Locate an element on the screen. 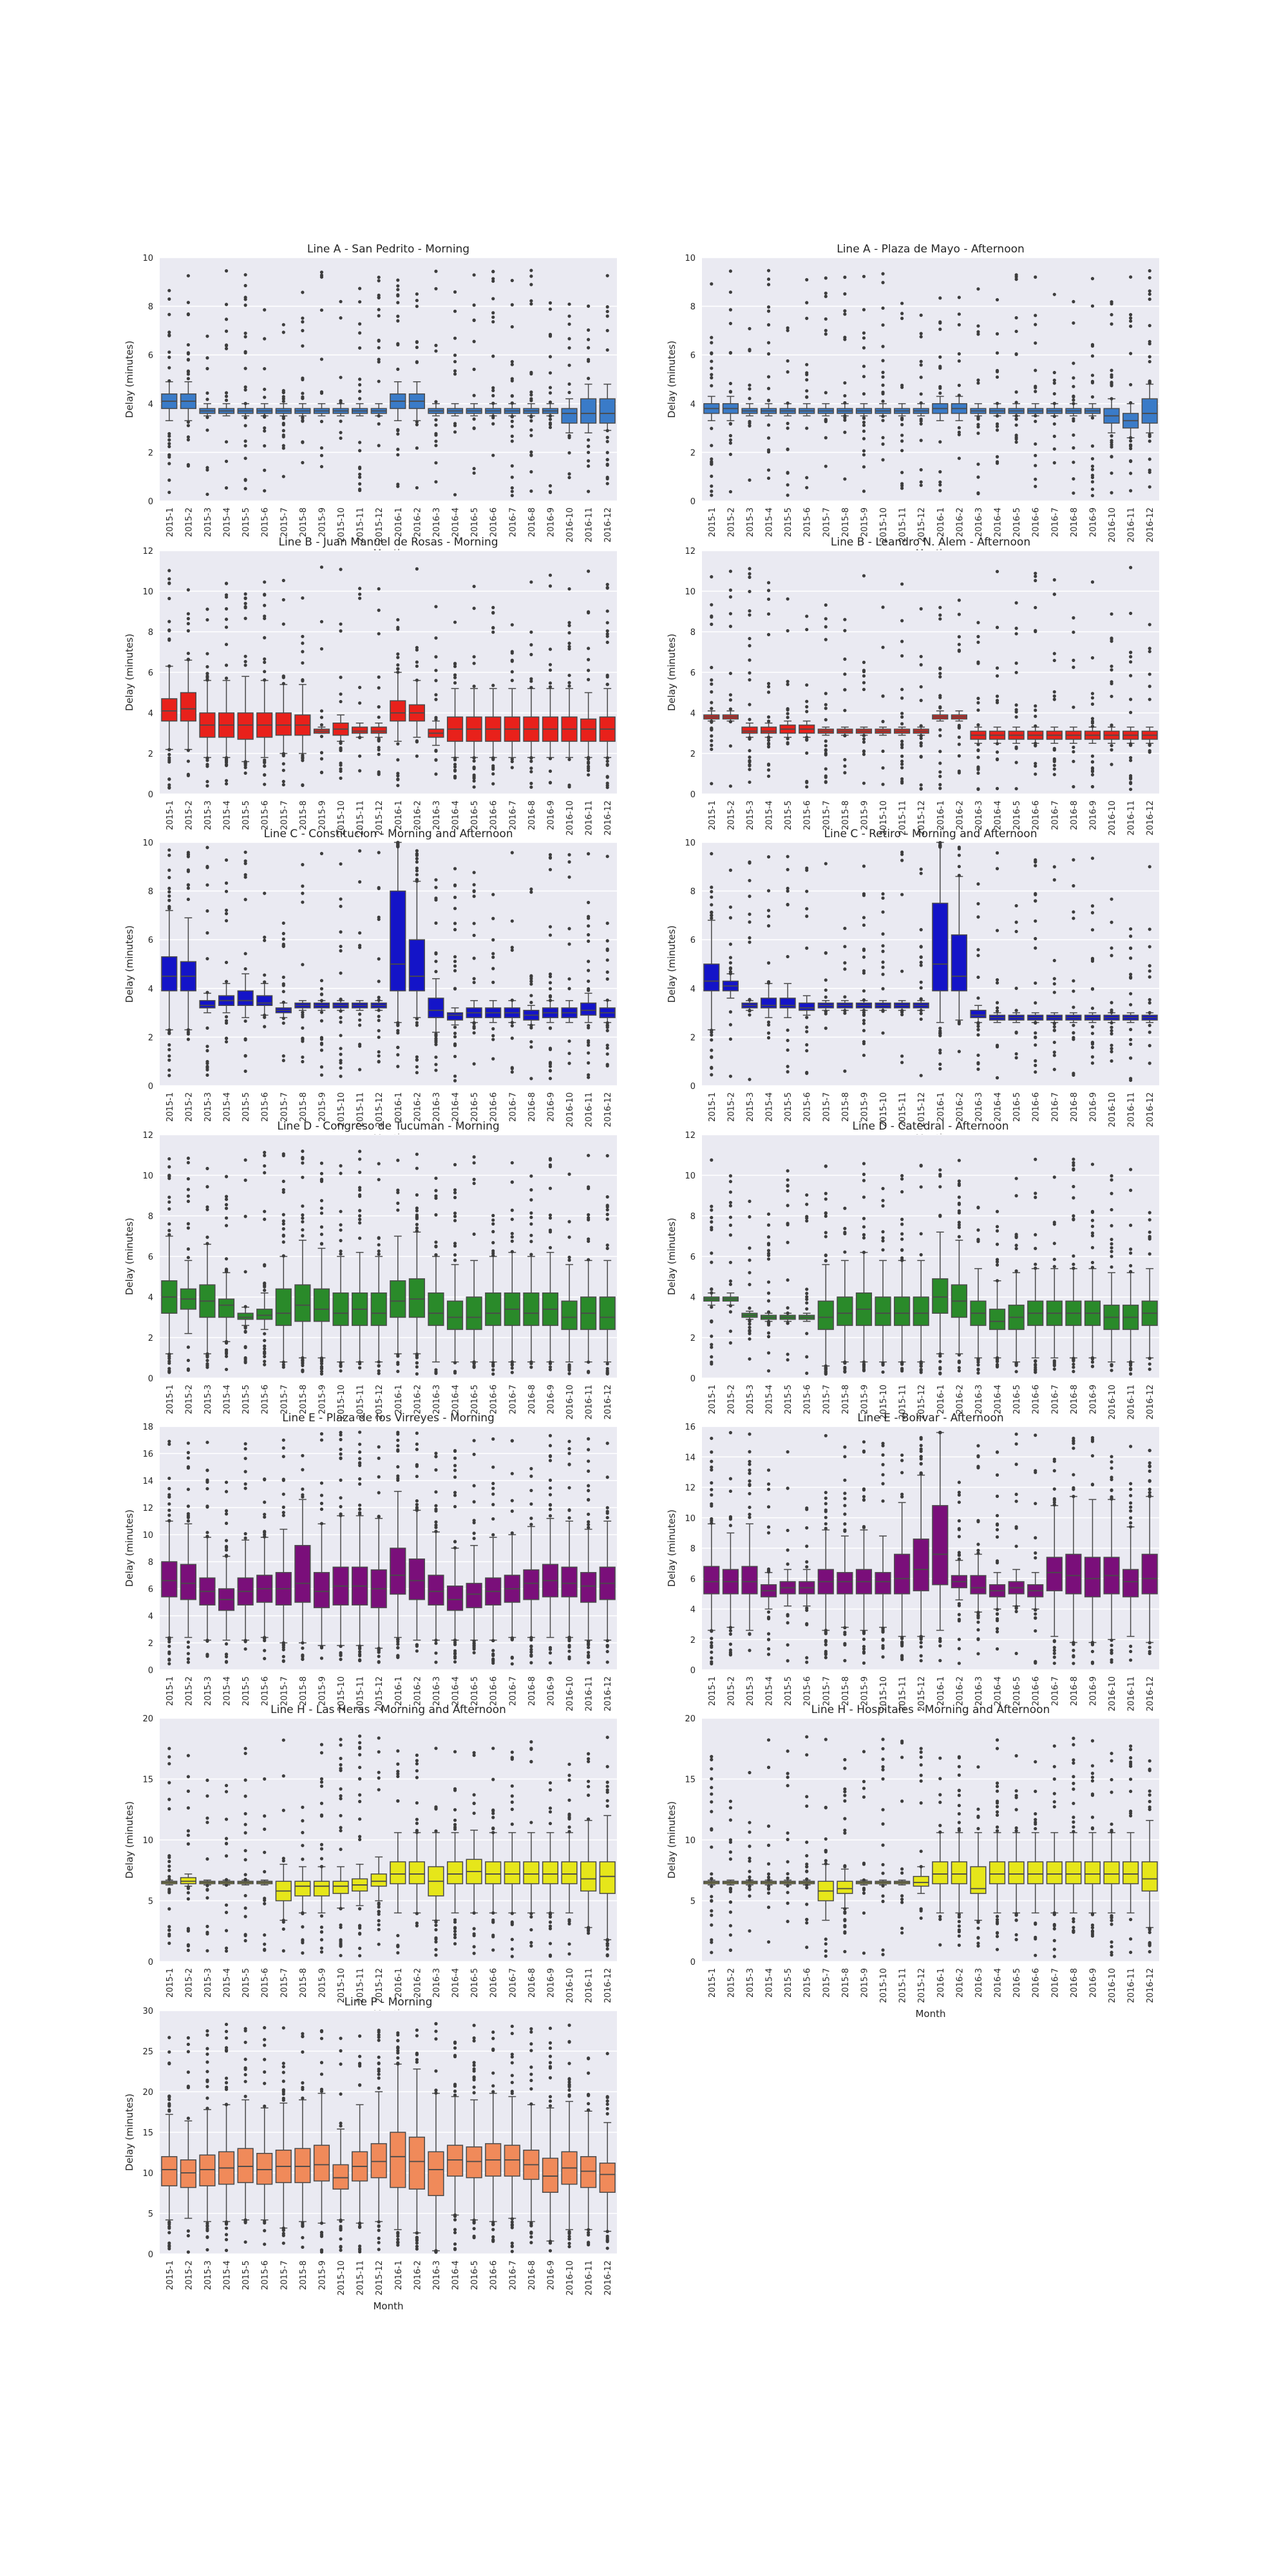 The width and height of the screenshot is (1288, 2576). x-tick-label: 2016-5 is located at coordinates (475, 1399).